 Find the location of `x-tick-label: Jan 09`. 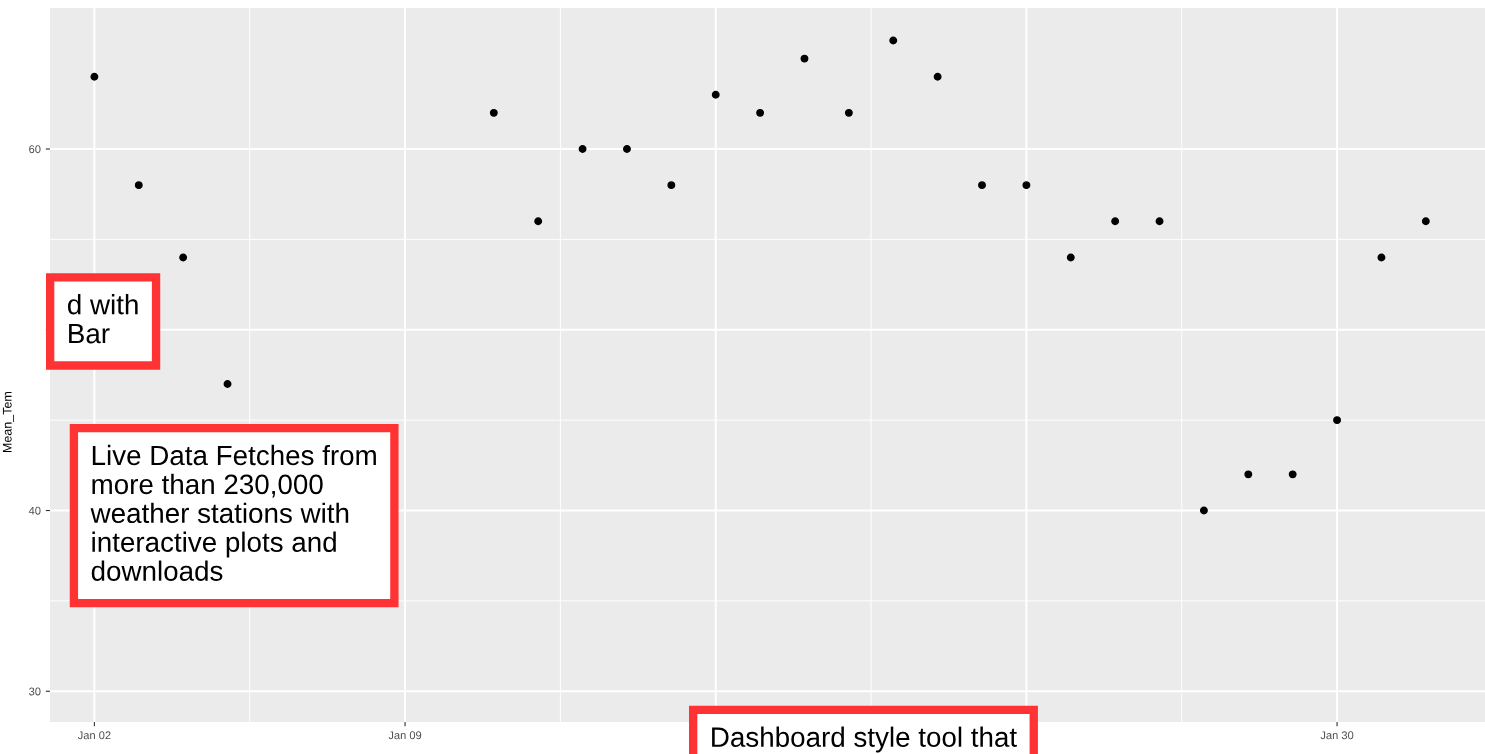

x-tick-label: Jan 09 is located at coordinates (405, 735).